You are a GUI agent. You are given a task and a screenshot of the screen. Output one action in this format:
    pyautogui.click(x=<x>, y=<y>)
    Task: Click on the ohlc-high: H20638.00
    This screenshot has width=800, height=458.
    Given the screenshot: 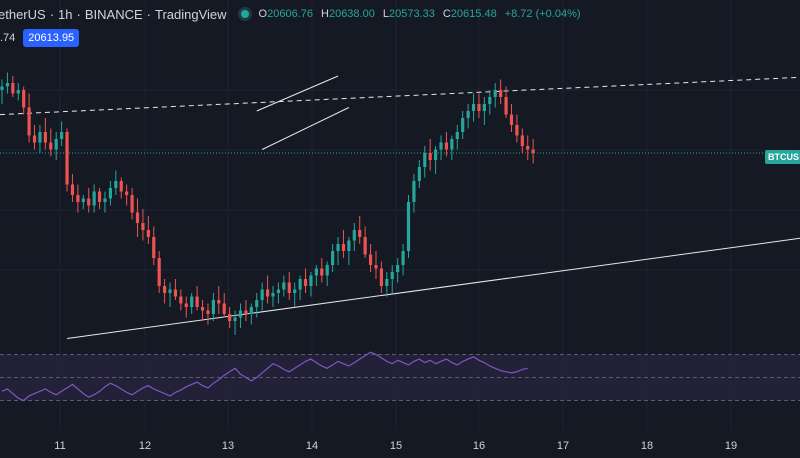 What is the action you would take?
    pyautogui.click(x=348, y=14)
    